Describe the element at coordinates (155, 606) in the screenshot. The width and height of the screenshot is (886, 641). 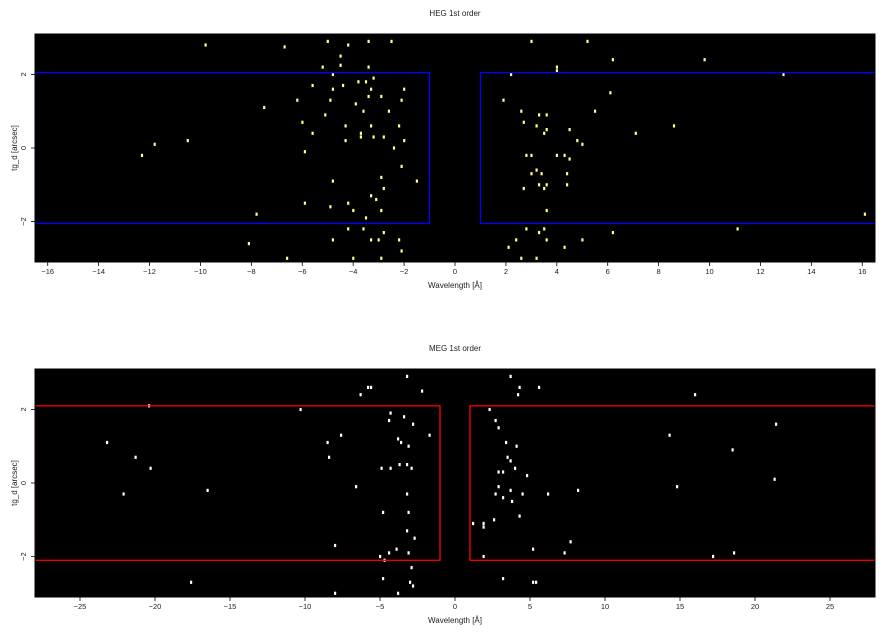
I see `panel-2-x-tick-label: −20` at that location.